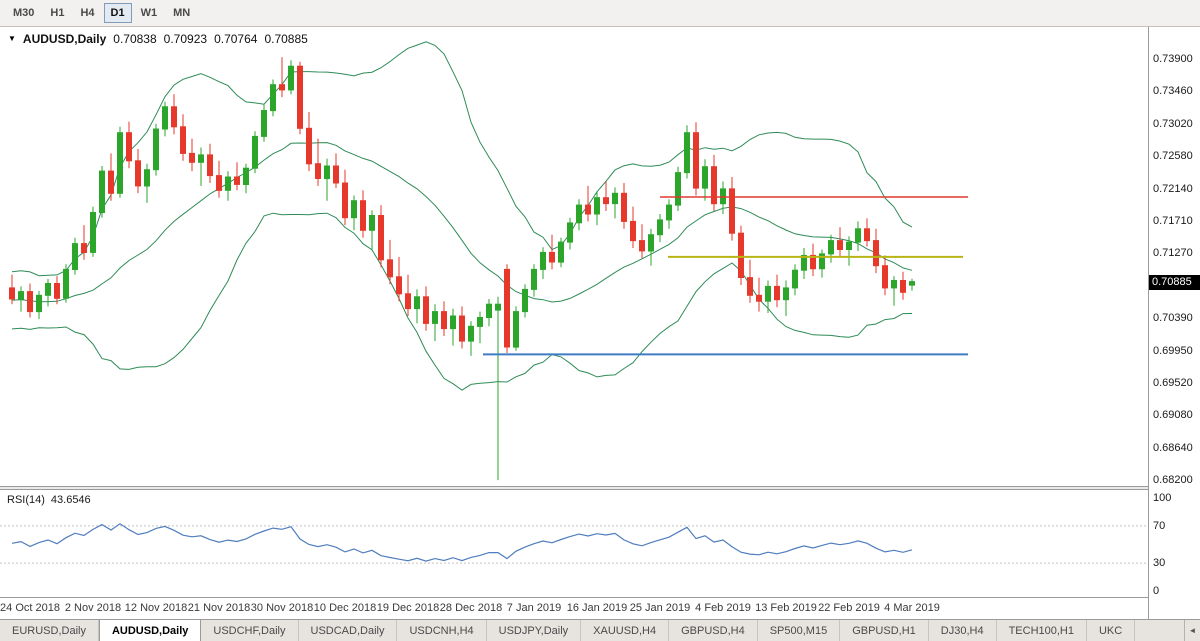 The width and height of the screenshot is (1200, 641). I want to click on pane-divider, so click(574, 488).